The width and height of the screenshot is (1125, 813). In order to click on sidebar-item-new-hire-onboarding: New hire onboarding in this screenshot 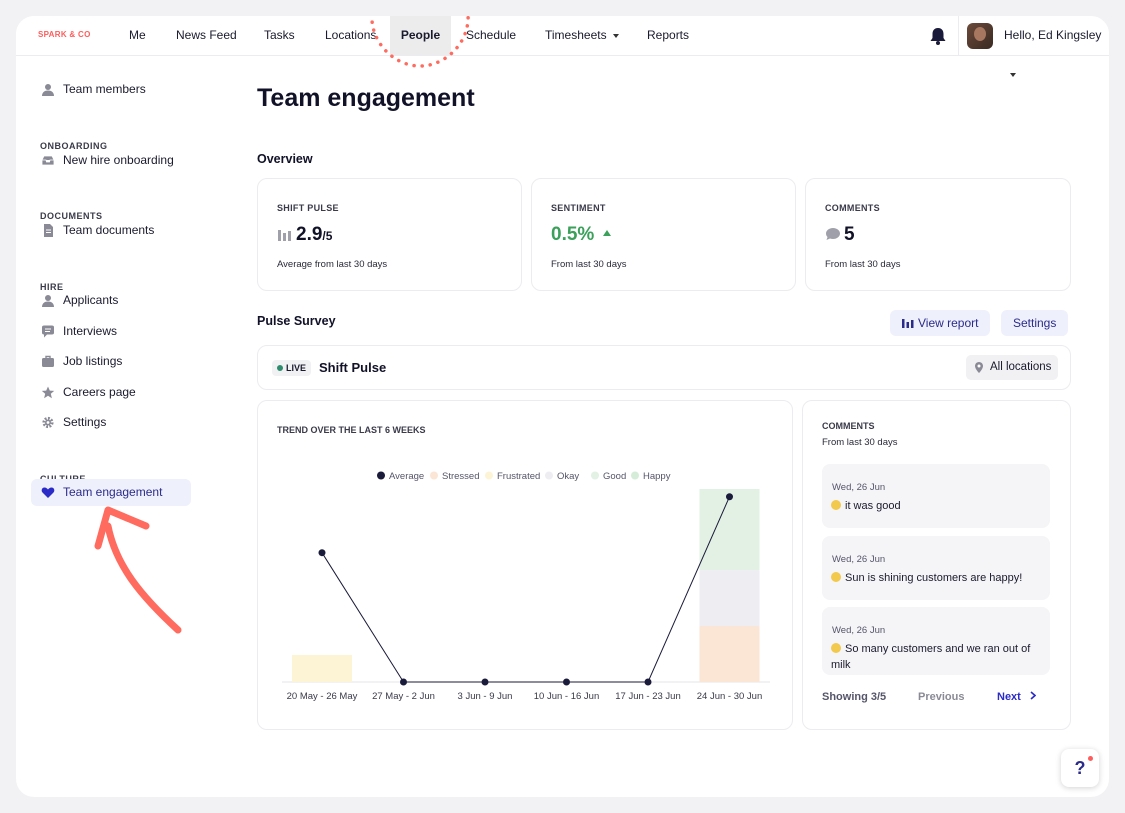, I will do `click(111, 160)`.